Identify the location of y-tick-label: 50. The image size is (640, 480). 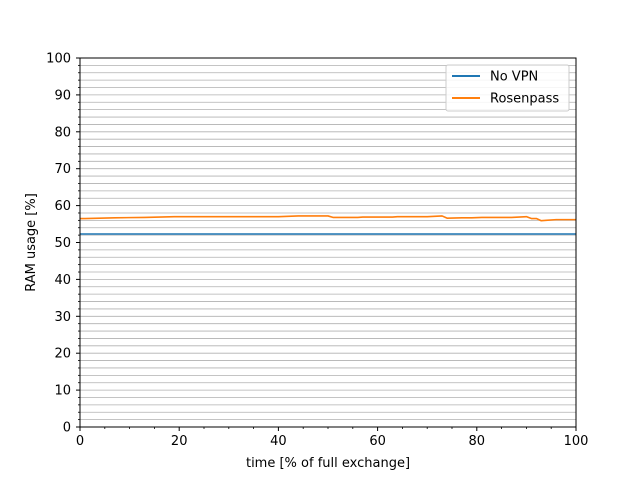
(62, 243).